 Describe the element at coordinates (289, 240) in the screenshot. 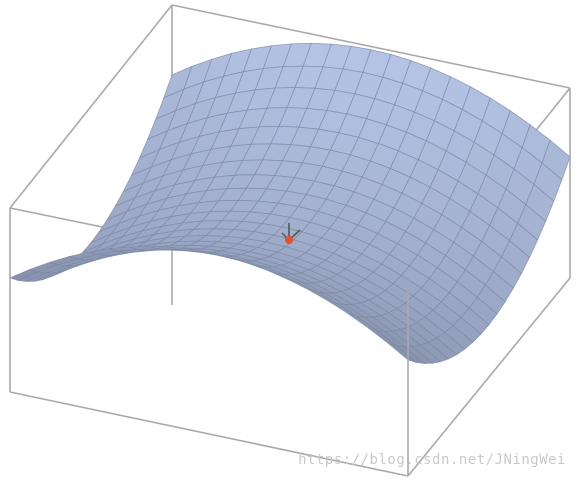

I see `saddle-point-dot` at that location.